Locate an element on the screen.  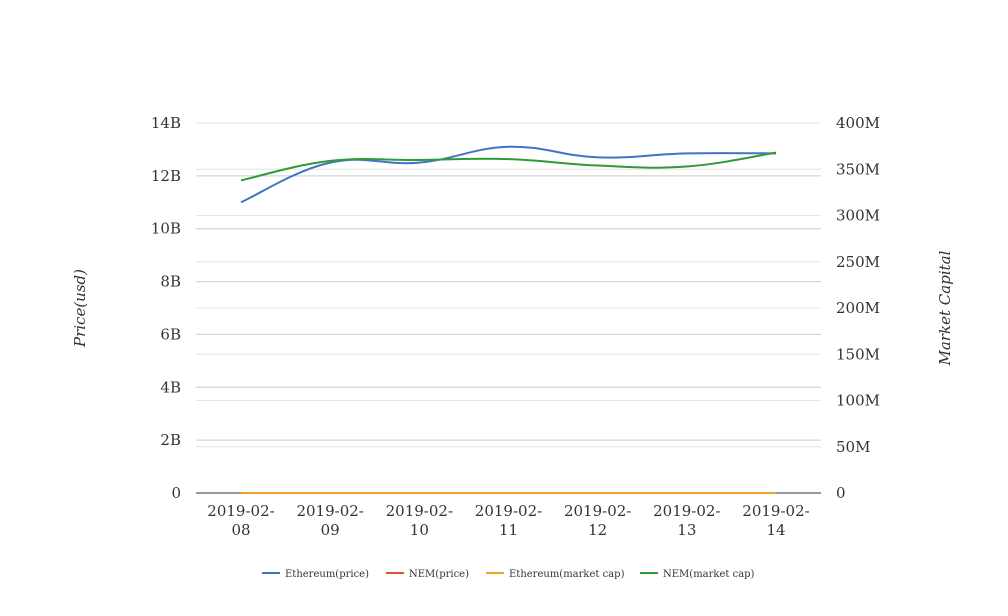
y-tick-label: 4B is located at coordinates (170, 387).